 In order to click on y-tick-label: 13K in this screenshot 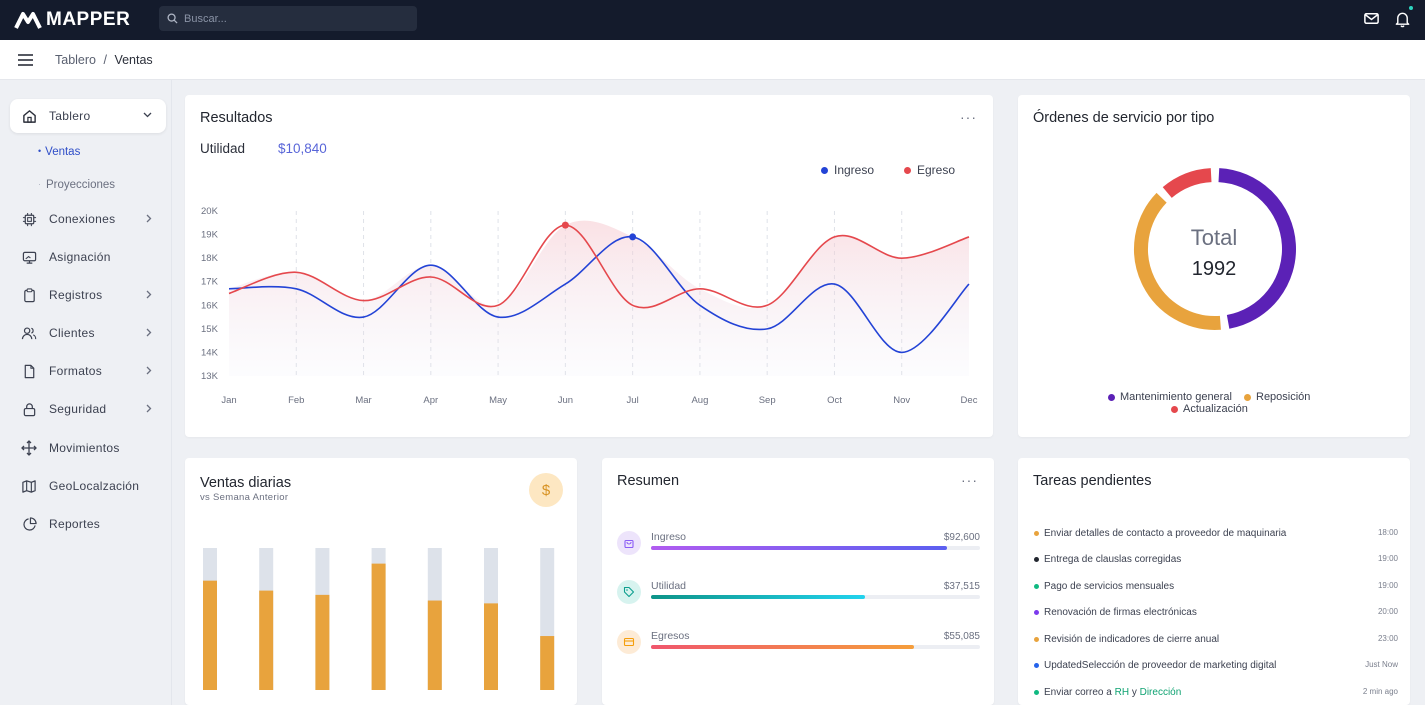, I will do `click(210, 376)`.